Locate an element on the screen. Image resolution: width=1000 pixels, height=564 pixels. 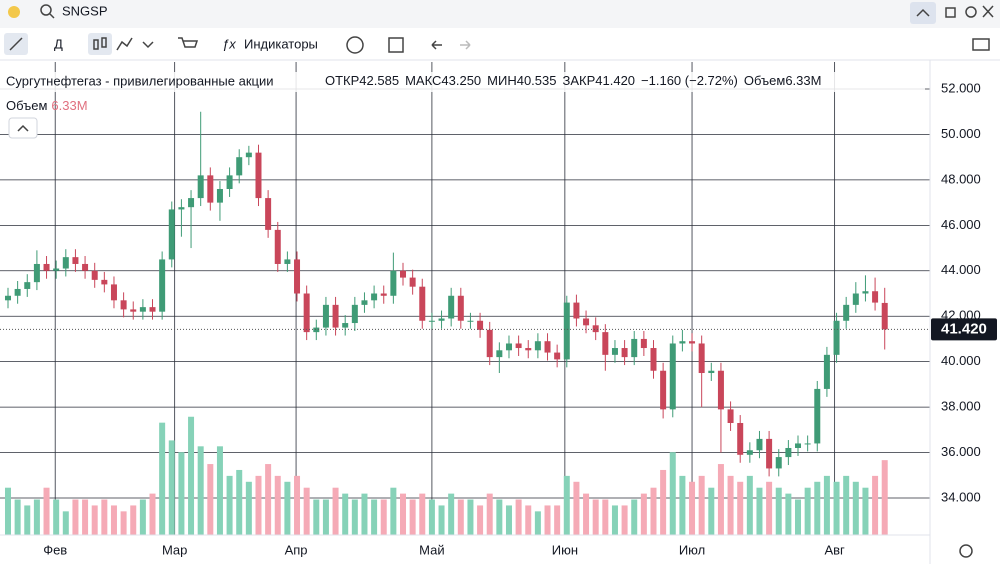
redo-button is located at coordinates (465, 45).